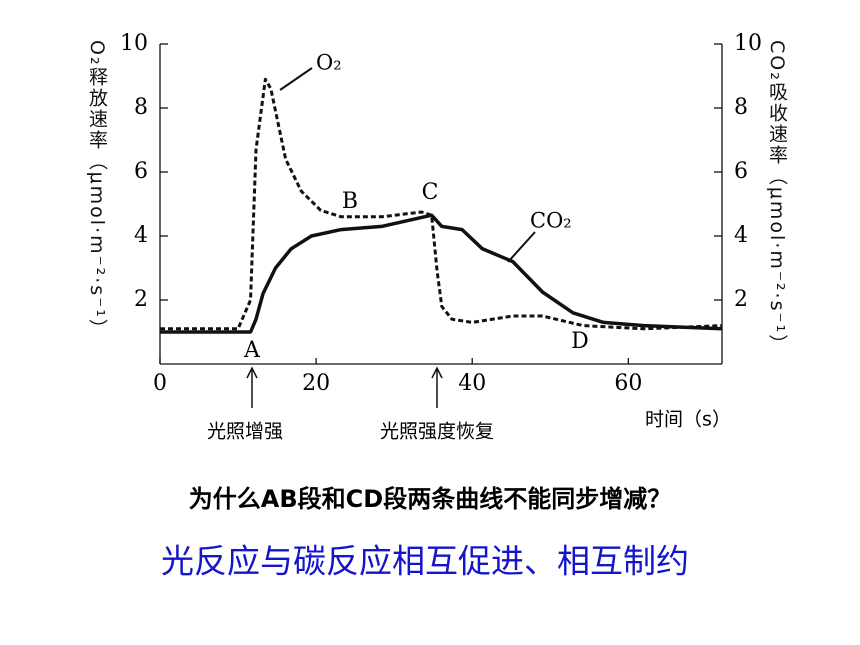 Image resolution: width=860 pixels, height=645 pixels. Describe the element at coordinates (741, 107) in the screenshot. I see `y2-tick-label: 8` at that location.